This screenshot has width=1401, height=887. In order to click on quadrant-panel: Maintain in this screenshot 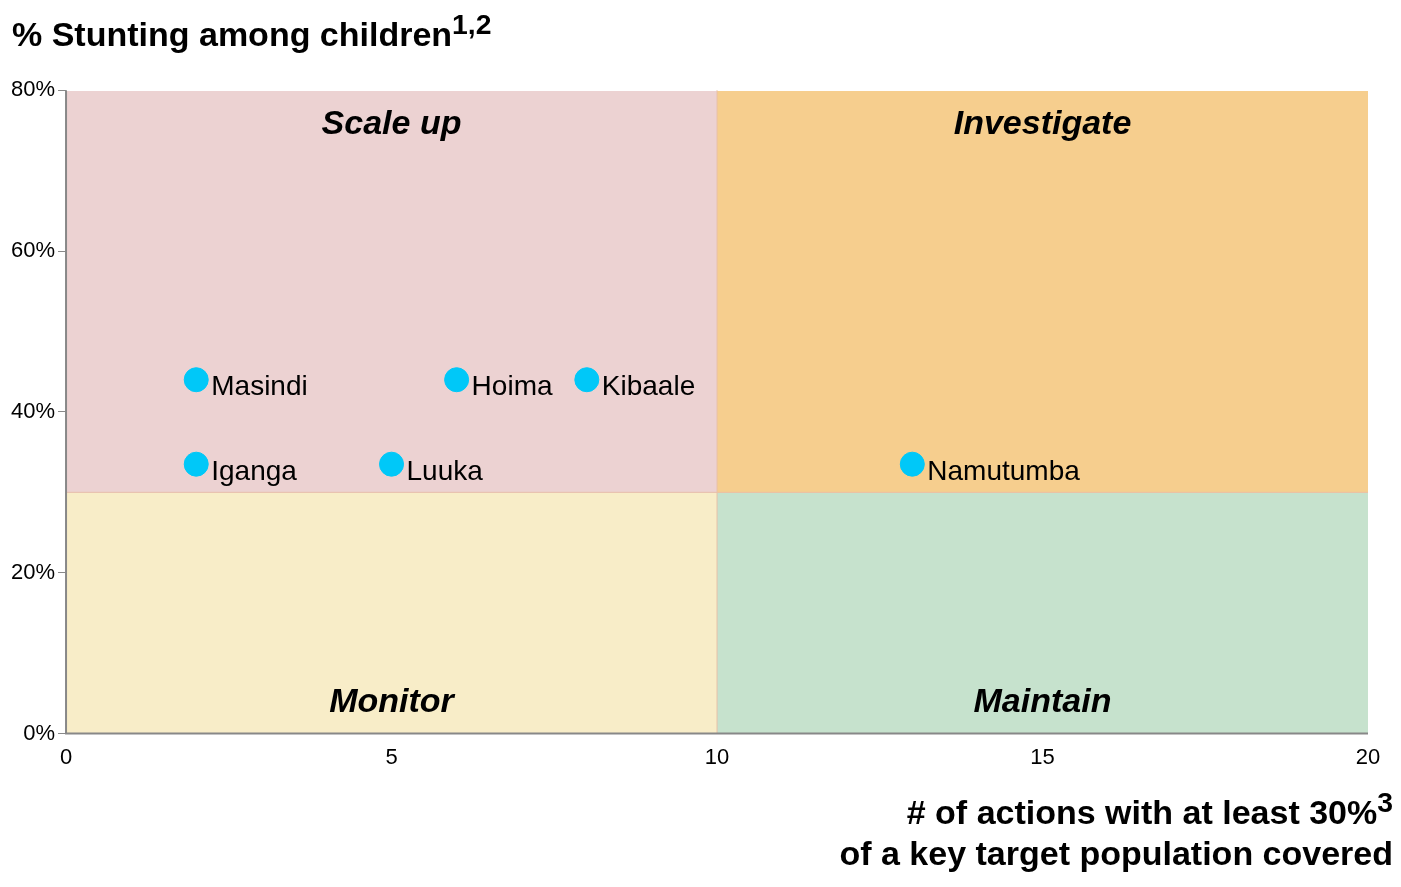, I will do `click(1042, 613)`.